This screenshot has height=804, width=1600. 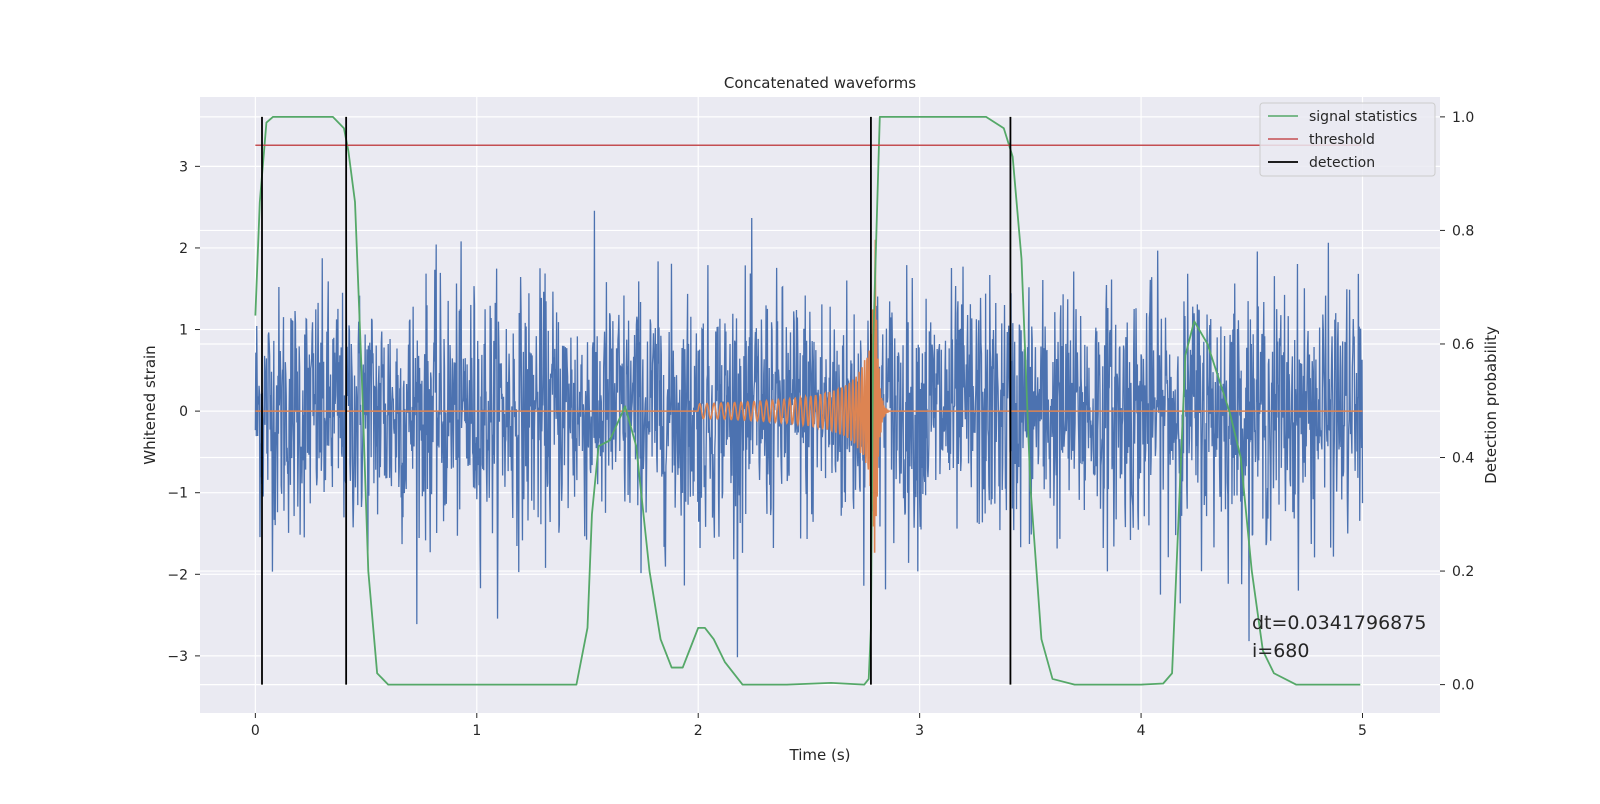 What do you see at coordinates (1342, 163) in the screenshot?
I see `legend-label-detection: detection` at bounding box center [1342, 163].